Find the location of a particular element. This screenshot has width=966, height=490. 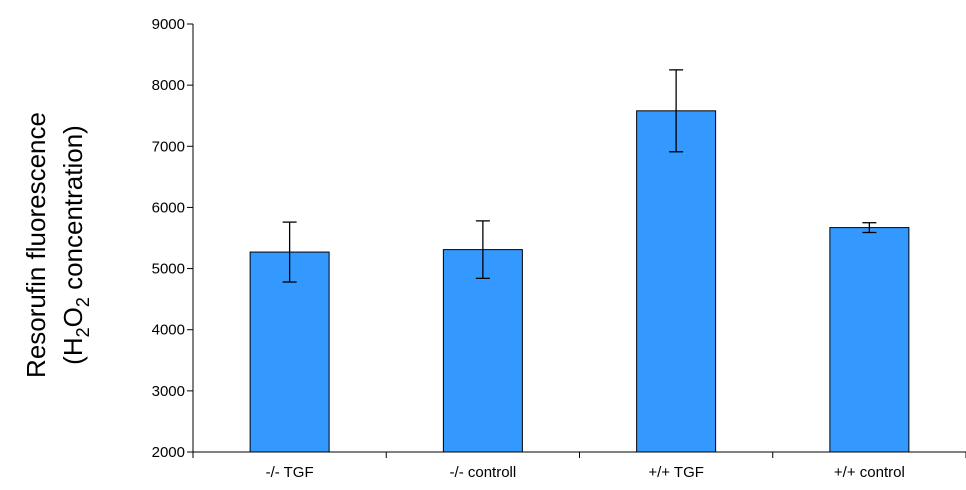

y-tick-label: 5000 is located at coordinates (168, 269).